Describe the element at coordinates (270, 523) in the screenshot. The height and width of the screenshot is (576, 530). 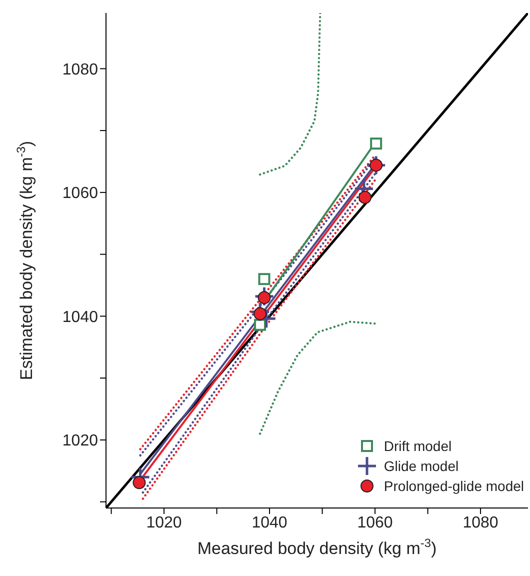
I see `x-tick-label: 1040` at that location.